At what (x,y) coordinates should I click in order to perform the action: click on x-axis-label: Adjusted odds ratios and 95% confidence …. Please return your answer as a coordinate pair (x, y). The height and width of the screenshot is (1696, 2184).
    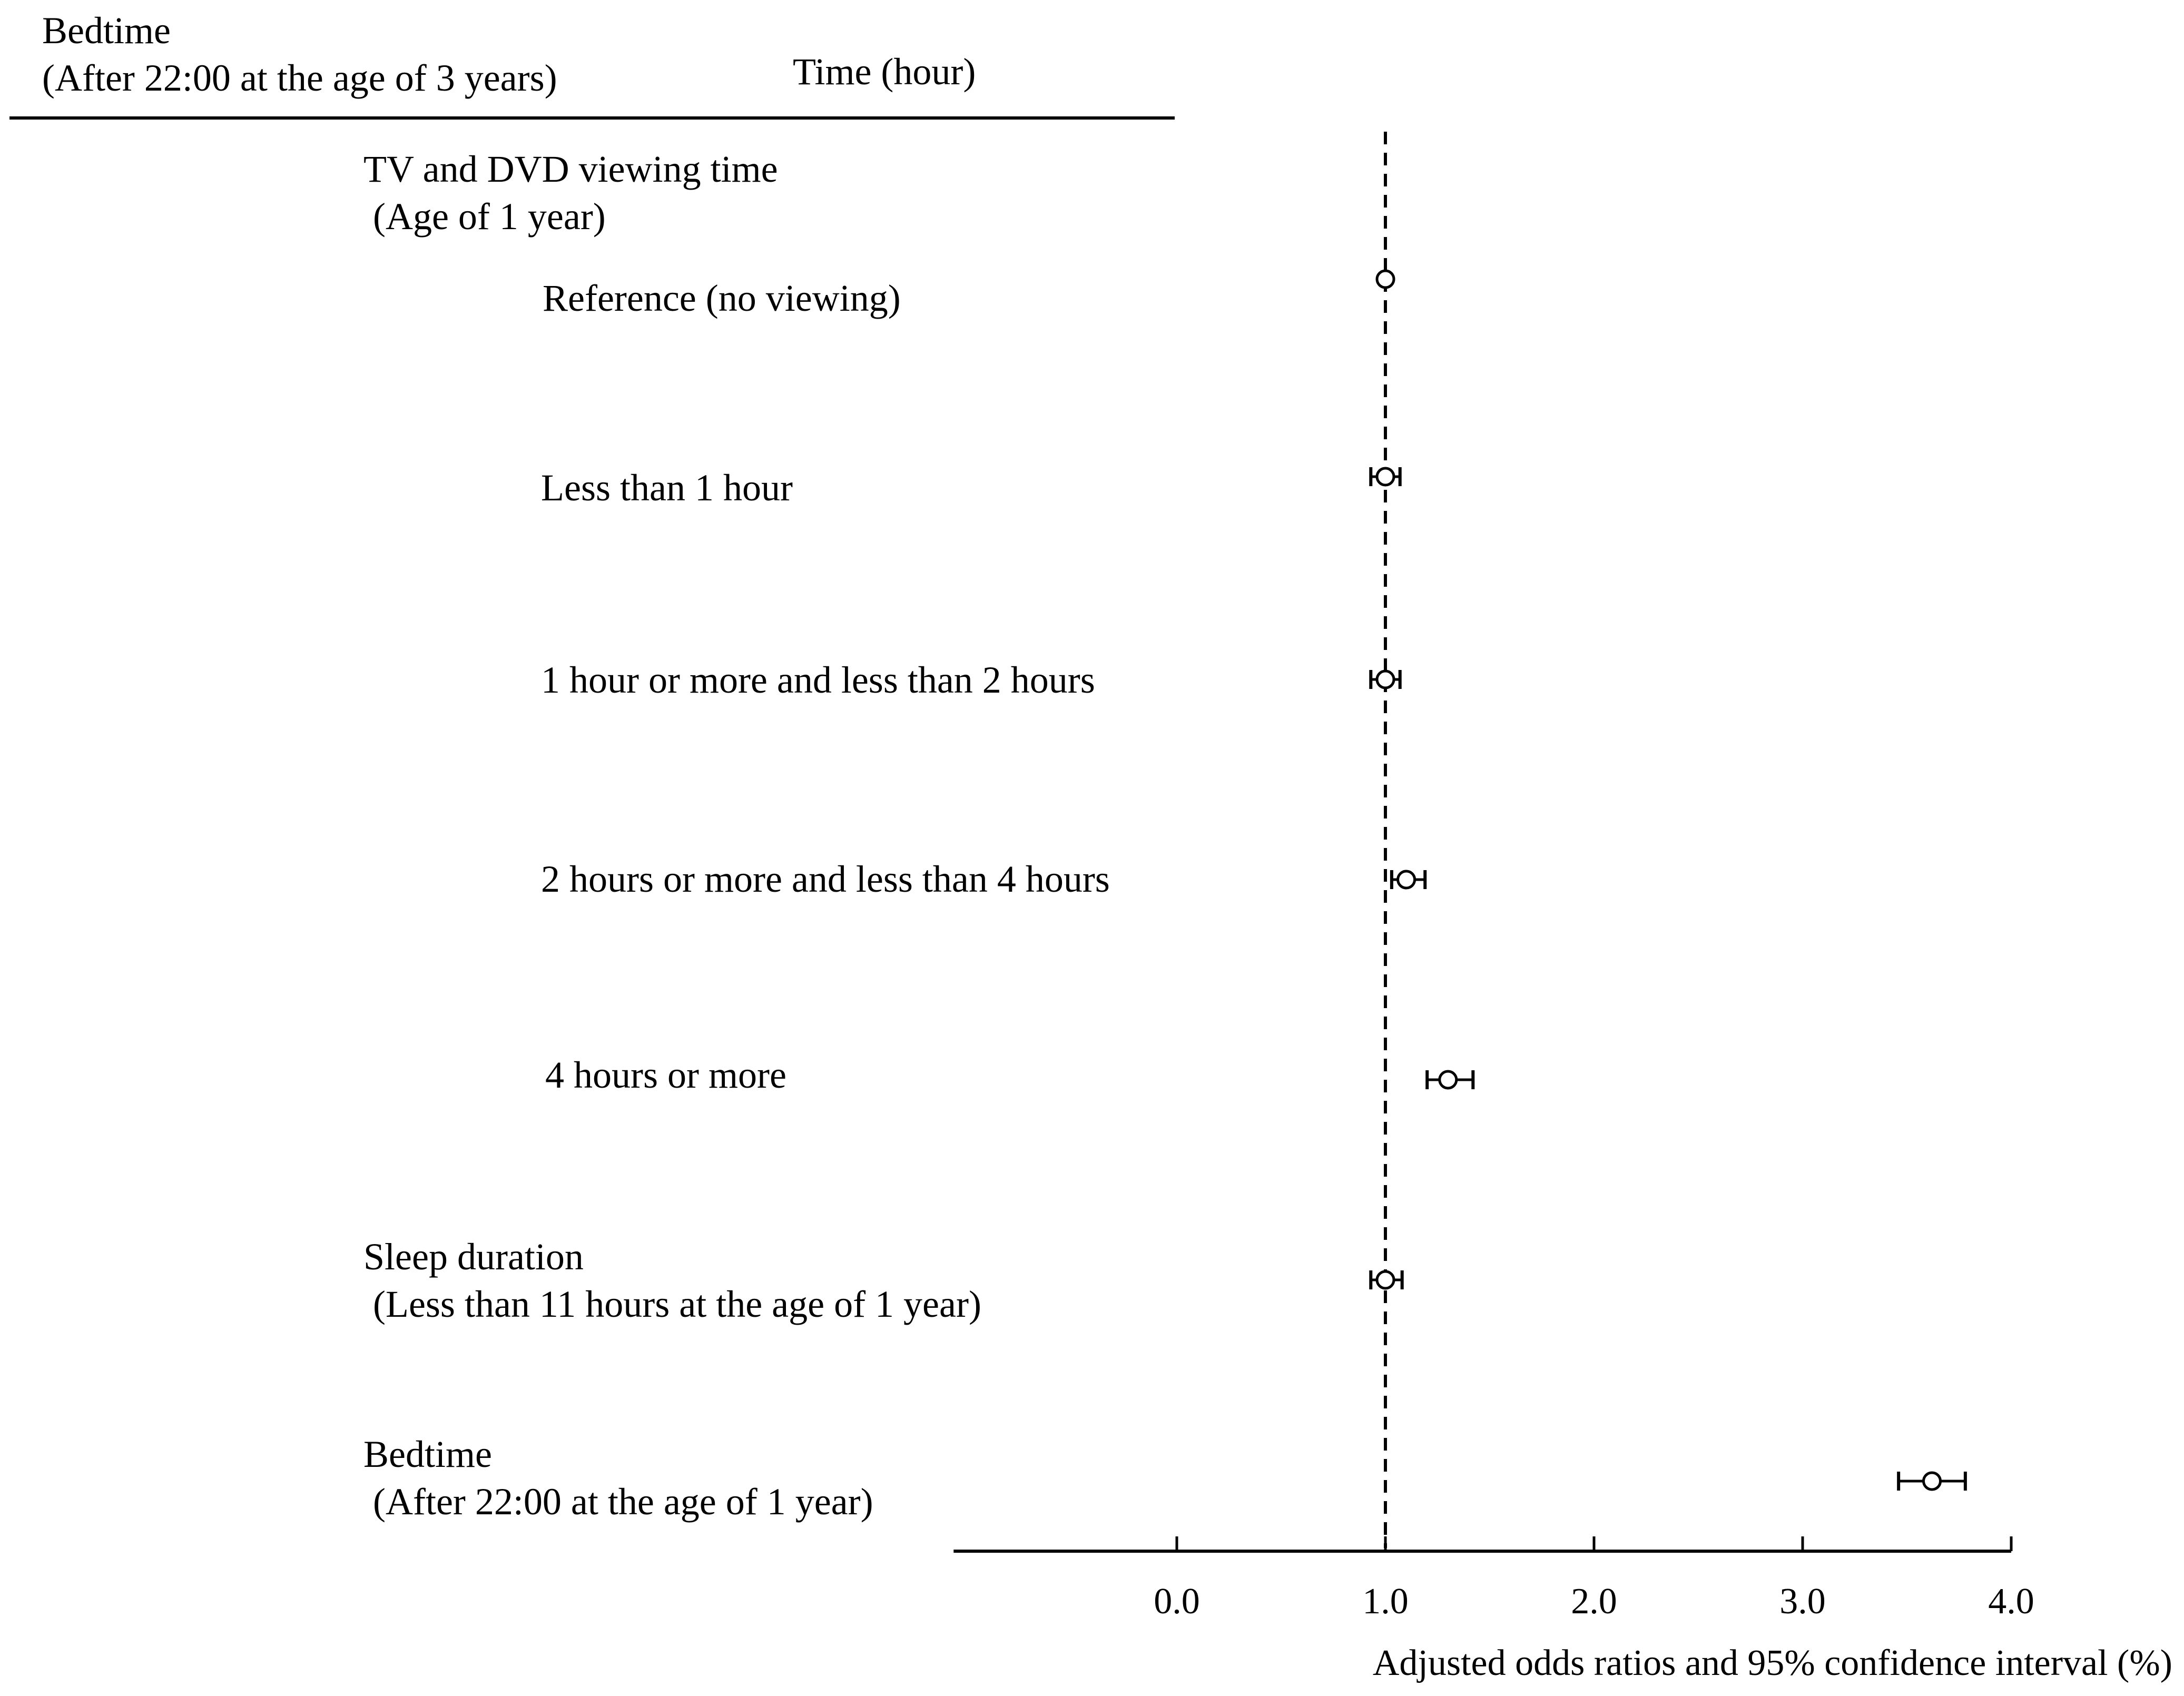
    Looking at the image, I should click on (1772, 1663).